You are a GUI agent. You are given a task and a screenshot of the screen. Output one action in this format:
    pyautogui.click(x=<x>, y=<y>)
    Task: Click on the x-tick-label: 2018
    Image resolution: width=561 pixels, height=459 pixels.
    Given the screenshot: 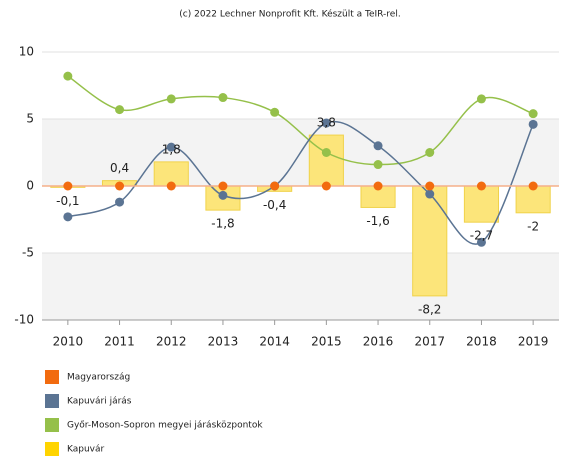 What is the action you would take?
    pyautogui.click(x=481, y=342)
    